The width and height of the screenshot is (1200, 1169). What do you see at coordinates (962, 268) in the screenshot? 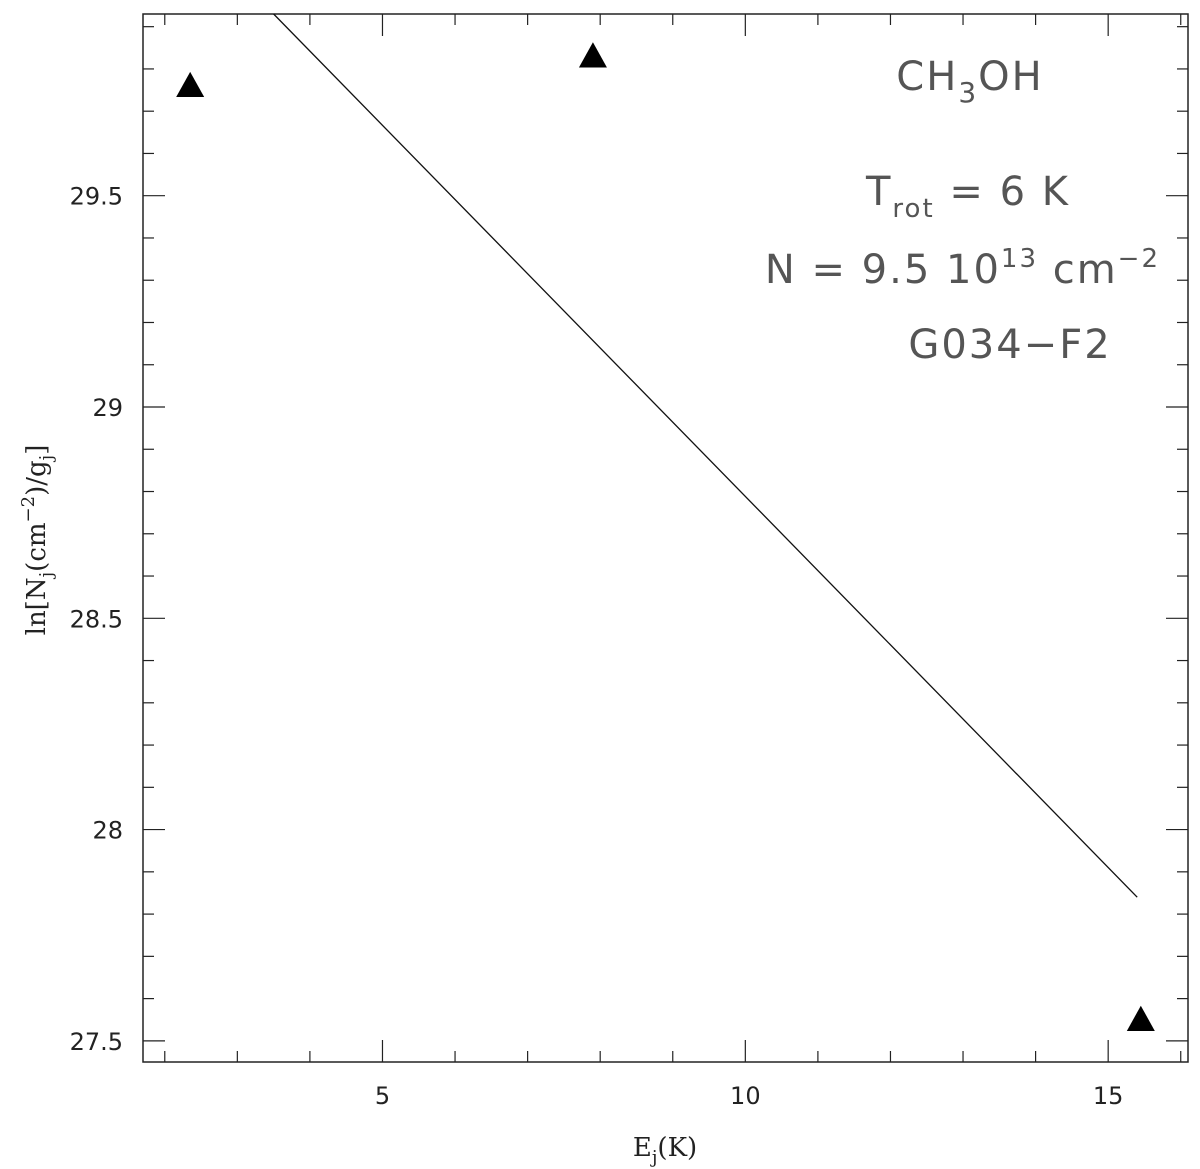
I see `column-density-label: N = 9.5 1013 cm−2` at bounding box center [962, 268].